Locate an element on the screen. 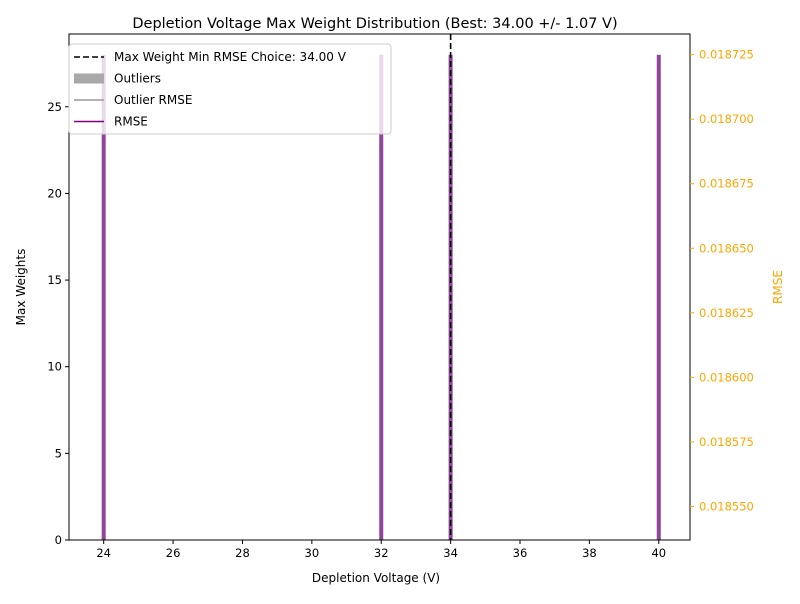 This screenshot has height=604, width=800. x-tick-label-26: 26 is located at coordinates (173, 553).